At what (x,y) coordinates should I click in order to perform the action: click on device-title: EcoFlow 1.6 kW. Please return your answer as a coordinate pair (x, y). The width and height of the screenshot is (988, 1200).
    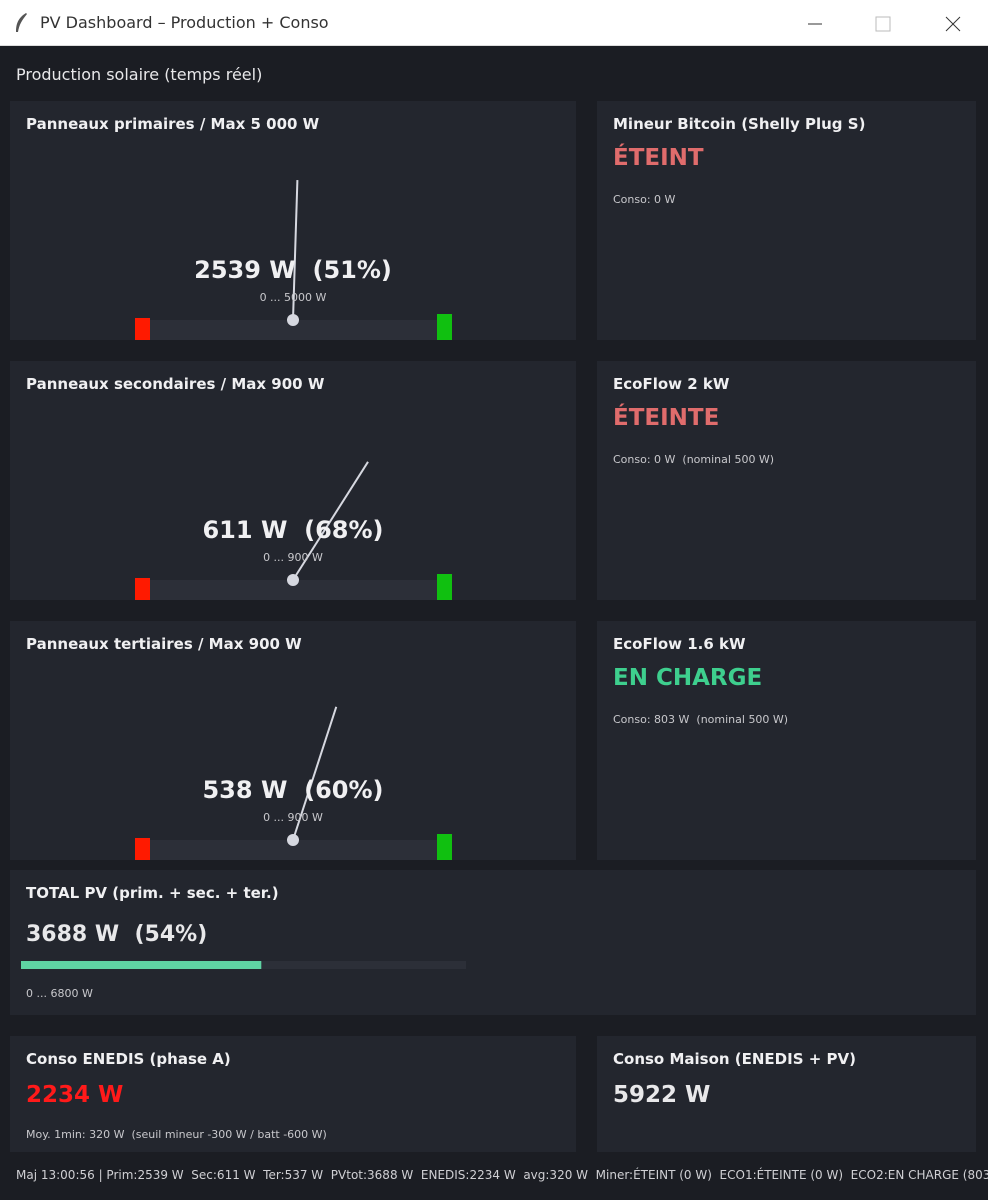
    Looking at the image, I should click on (679, 644).